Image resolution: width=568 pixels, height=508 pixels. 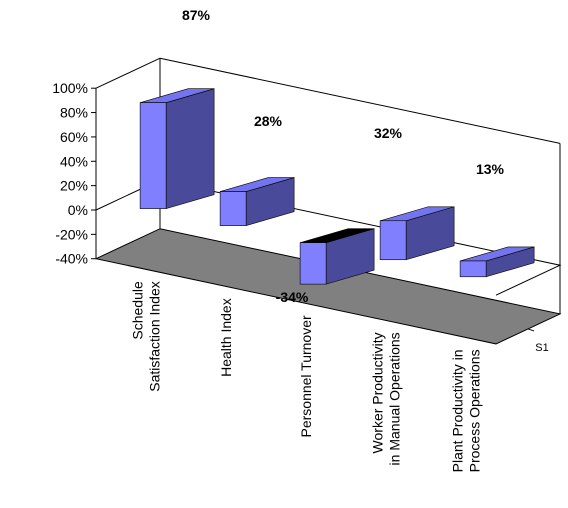 What do you see at coordinates (74, 137) in the screenshot?
I see `y-tick-label: 60%` at bounding box center [74, 137].